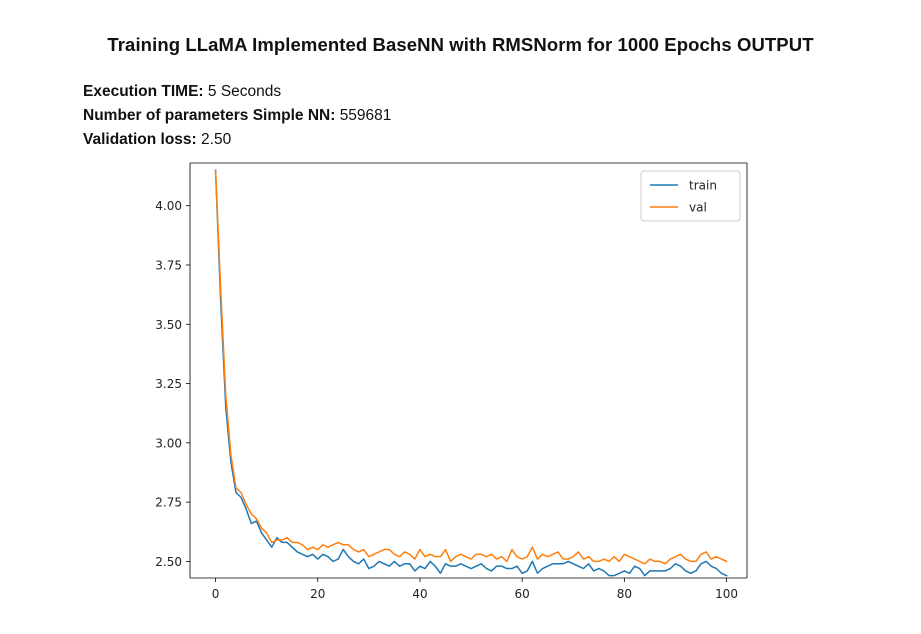 The width and height of the screenshot is (921, 634). I want to click on legend-box, so click(690, 196).